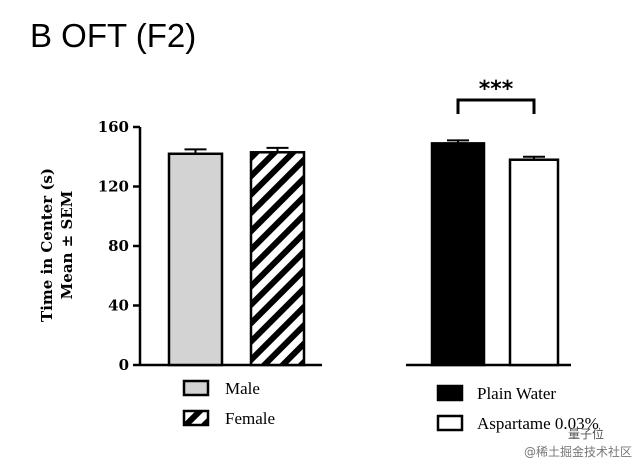 The width and height of the screenshot is (640, 472). I want to click on significance-bracket, so click(496, 106).